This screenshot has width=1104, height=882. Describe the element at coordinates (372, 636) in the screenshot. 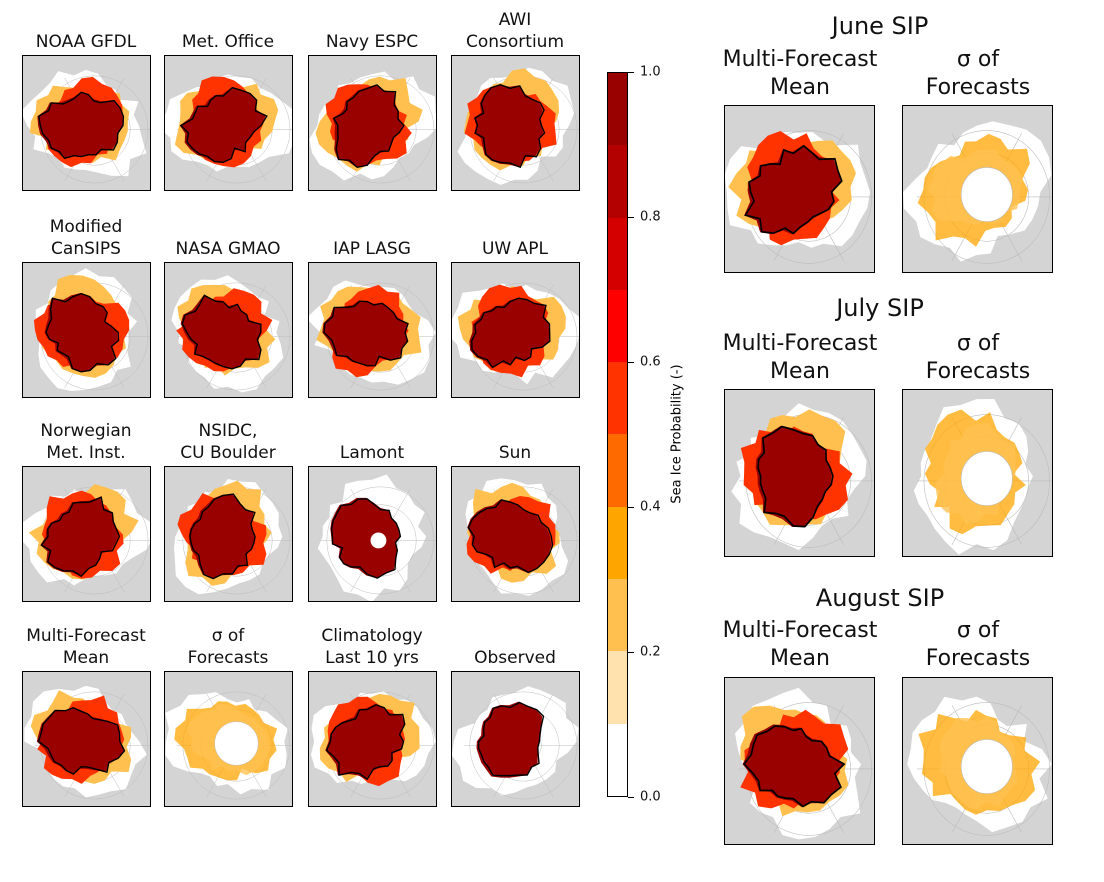

I see `title-line: Climatology` at that location.